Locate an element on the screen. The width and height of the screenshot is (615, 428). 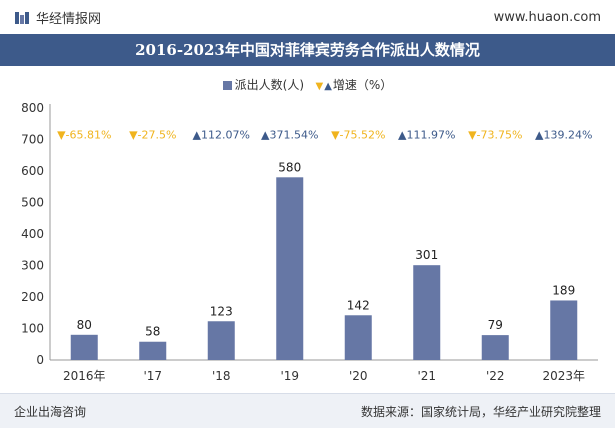
x-tick-label: '19 is located at coordinates (289, 376).